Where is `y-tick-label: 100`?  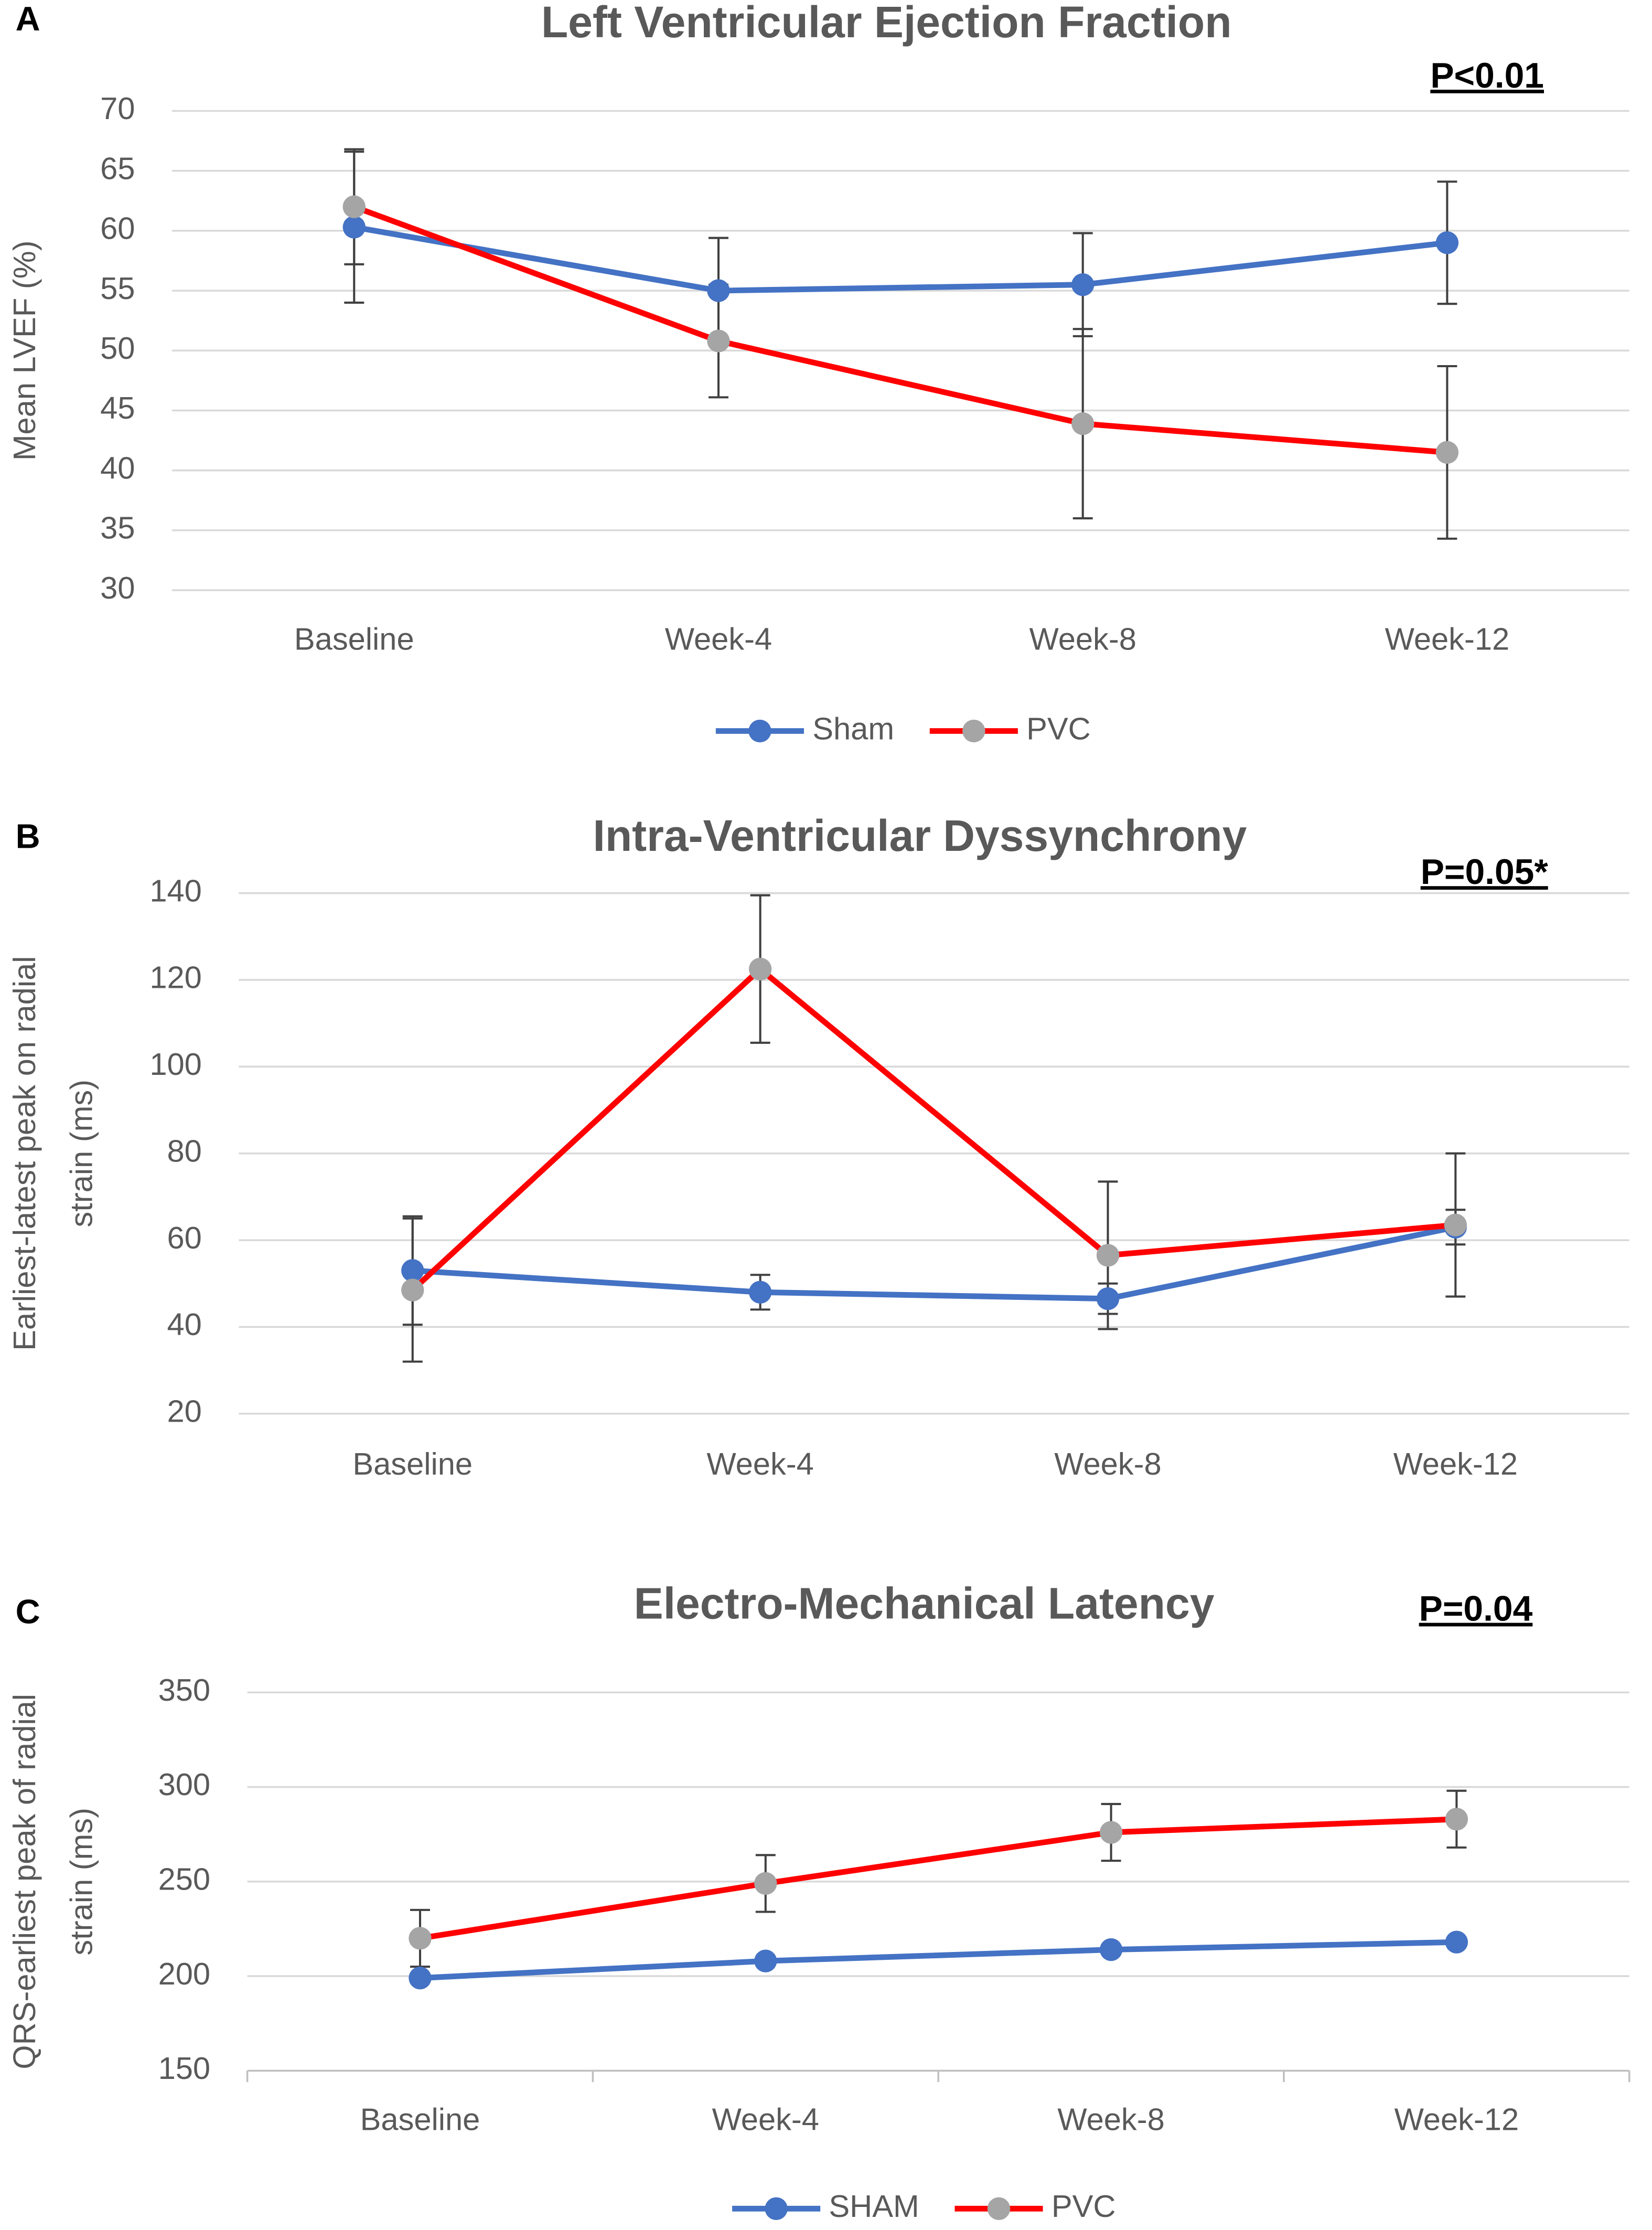
y-tick-label: 100 is located at coordinates (175, 1064).